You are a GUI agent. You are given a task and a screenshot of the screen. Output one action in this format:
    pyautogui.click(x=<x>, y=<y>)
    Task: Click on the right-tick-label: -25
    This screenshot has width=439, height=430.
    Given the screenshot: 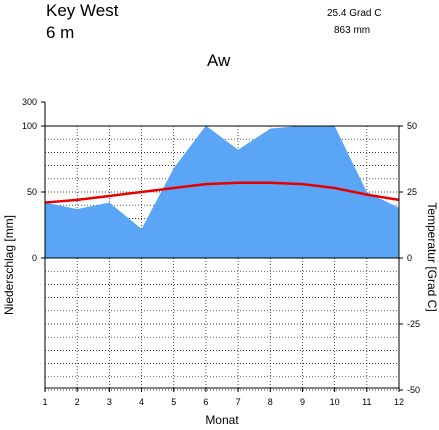 What is the action you would take?
    pyautogui.click(x=413, y=324)
    